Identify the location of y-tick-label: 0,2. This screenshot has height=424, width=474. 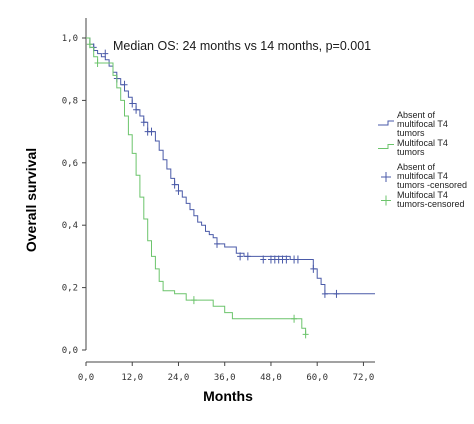
(70, 289).